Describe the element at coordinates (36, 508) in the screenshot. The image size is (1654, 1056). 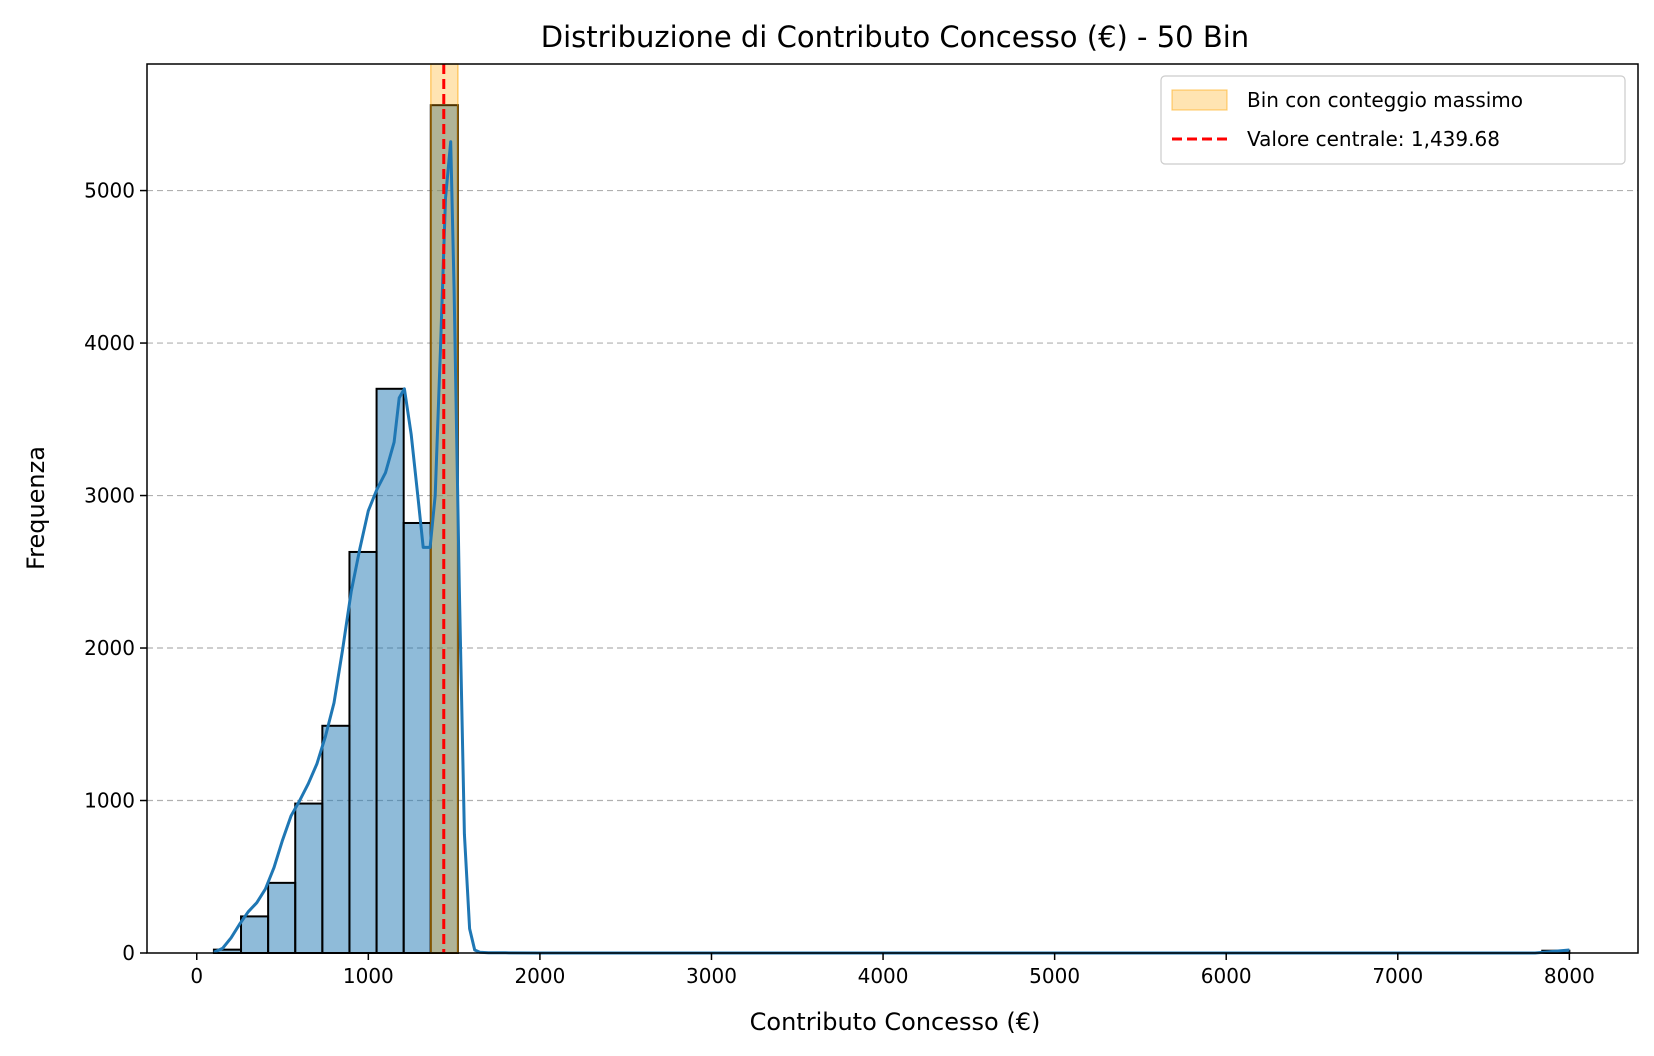
I see `y-axis-label: Frequenza` at that location.